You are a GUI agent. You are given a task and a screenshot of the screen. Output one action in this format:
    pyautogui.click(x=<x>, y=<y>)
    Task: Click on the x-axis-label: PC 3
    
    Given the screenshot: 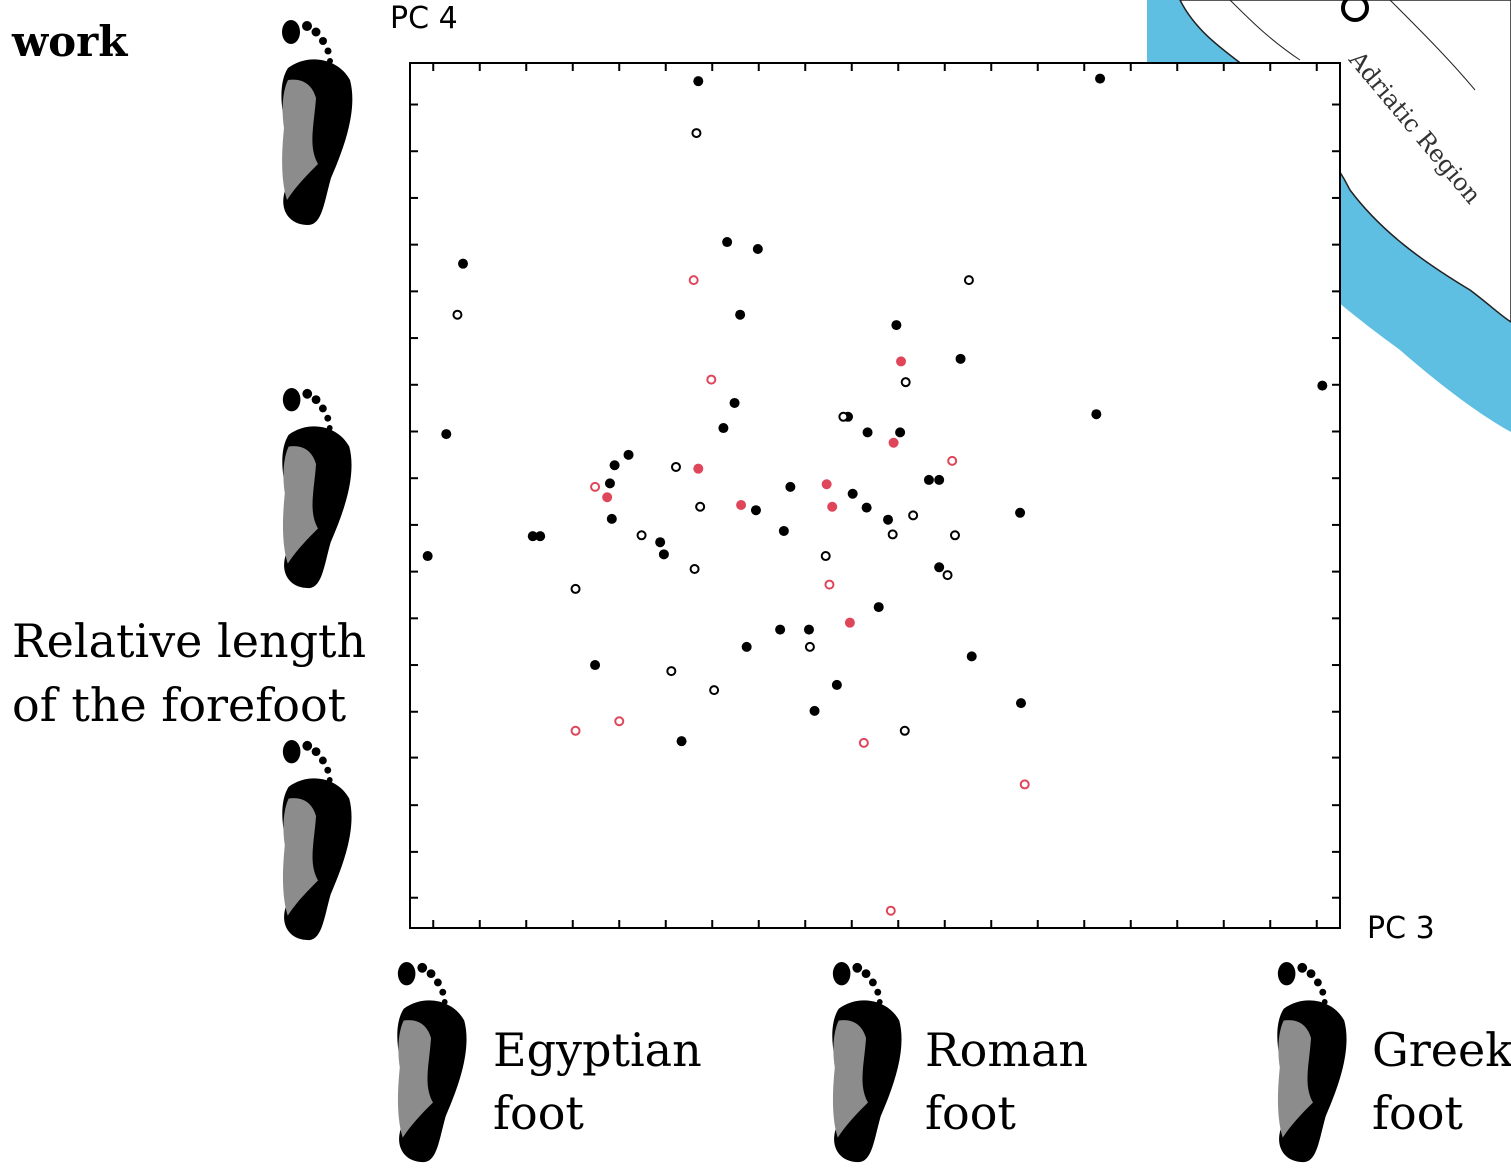 What is the action you would take?
    pyautogui.click(x=1401, y=928)
    